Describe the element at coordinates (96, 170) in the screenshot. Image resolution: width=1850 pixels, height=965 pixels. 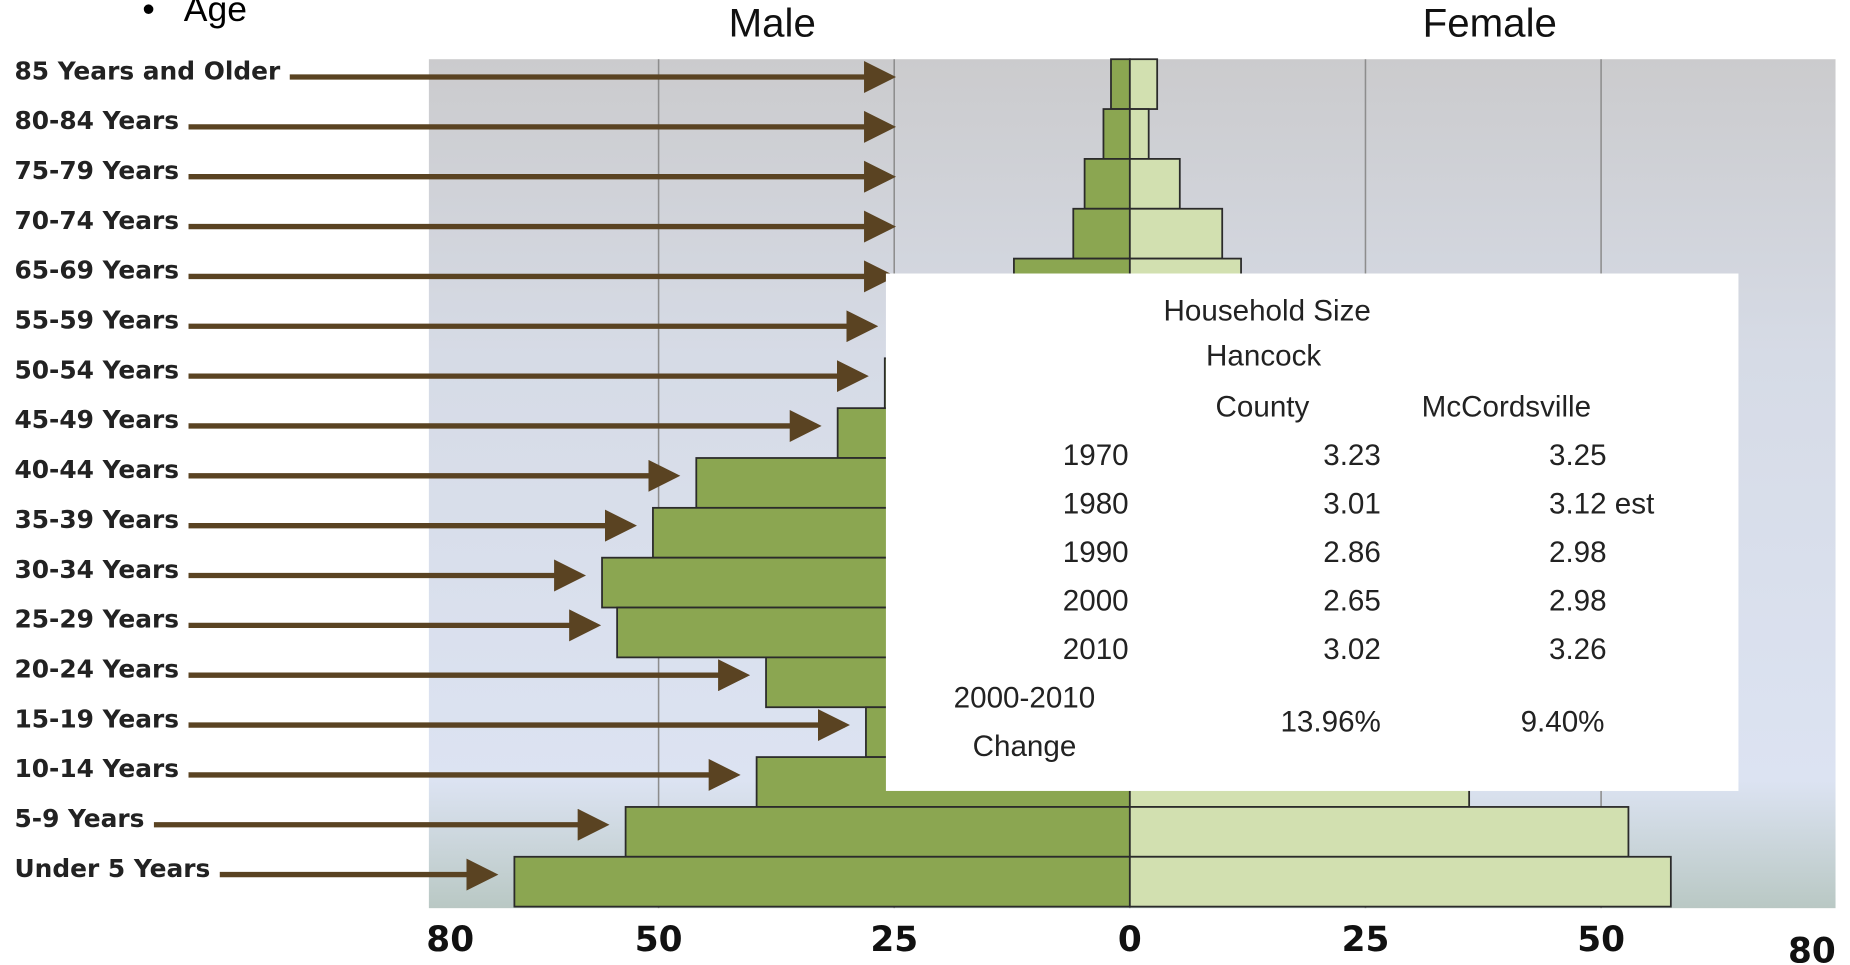
I see `y-category-label: 75-79 Years` at that location.